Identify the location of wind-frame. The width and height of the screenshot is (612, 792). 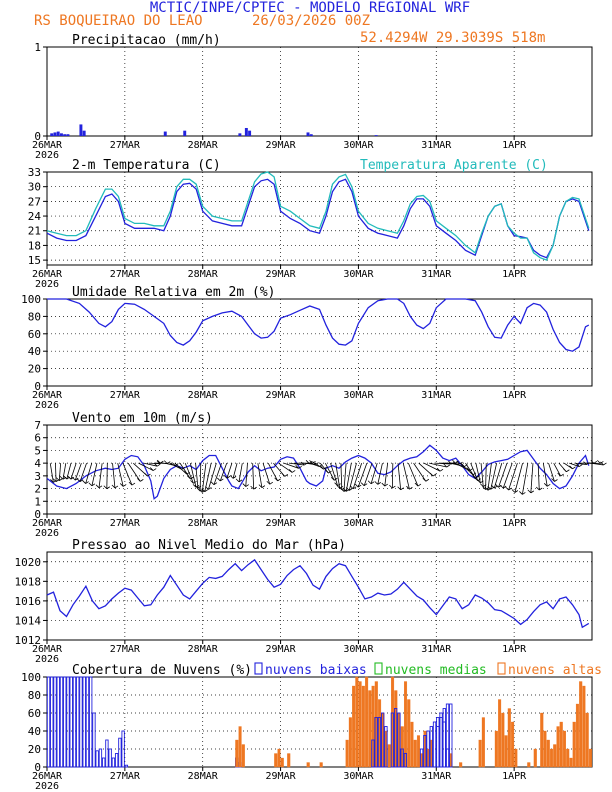
(319, 469).